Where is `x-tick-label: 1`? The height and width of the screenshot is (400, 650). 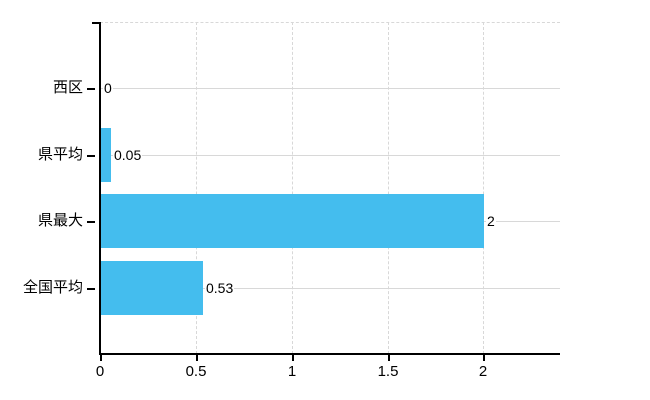 x-tick-label: 1 is located at coordinates (292, 371).